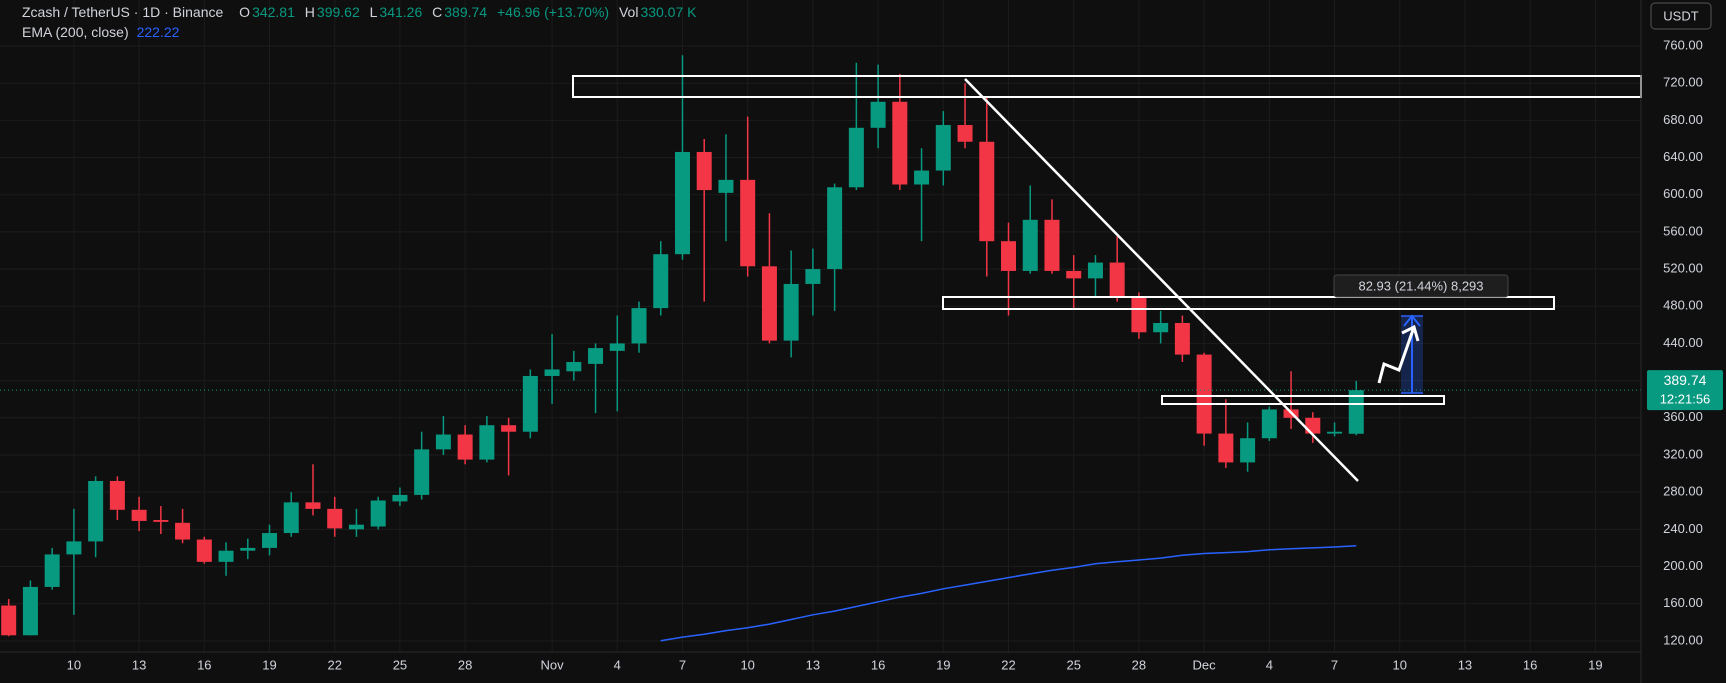 Image resolution: width=1726 pixels, height=683 pixels. I want to click on currency: USDT, so click(1680, 15).